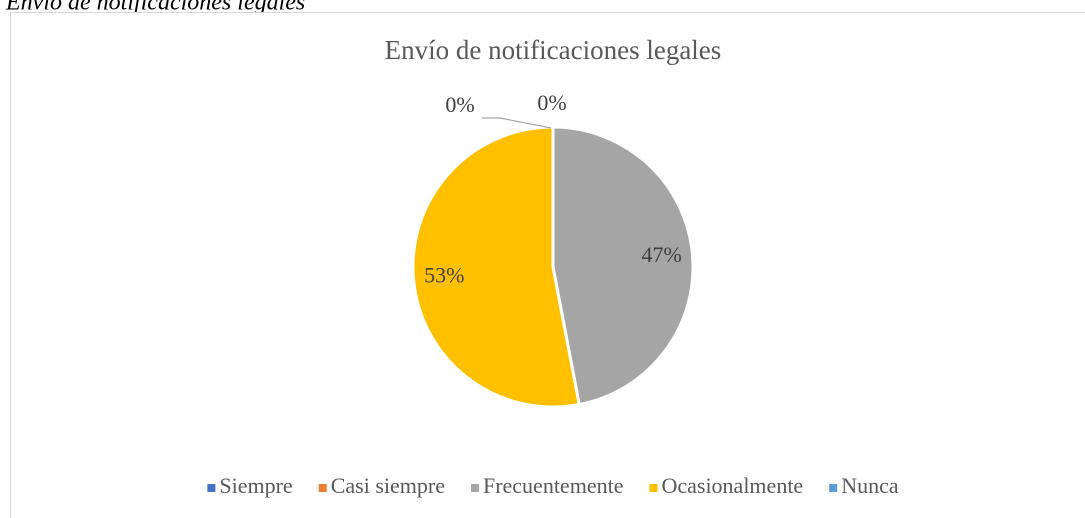 Image resolution: width=1085 pixels, height=518 pixels. Describe the element at coordinates (732, 485) in the screenshot. I see `legend-label: Ocasionalmente` at that location.